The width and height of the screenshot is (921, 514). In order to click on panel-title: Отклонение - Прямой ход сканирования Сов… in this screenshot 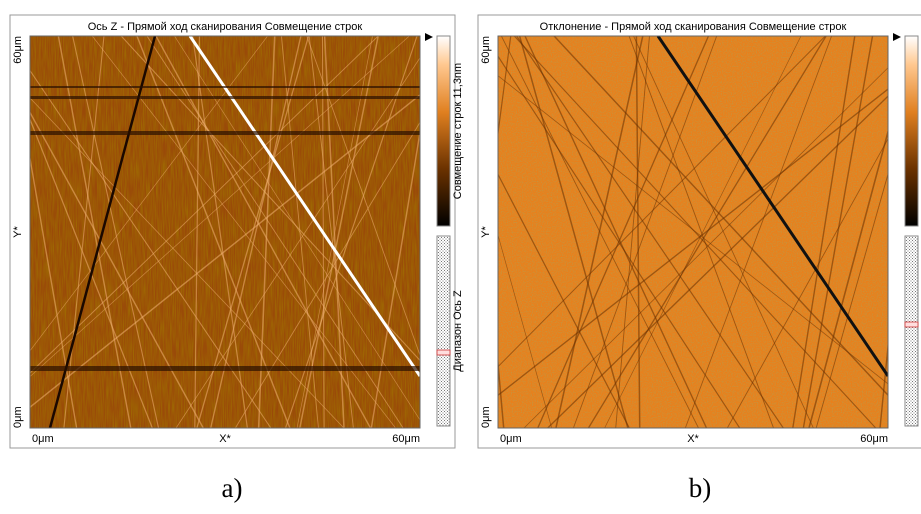, I will do `click(693, 27)`.